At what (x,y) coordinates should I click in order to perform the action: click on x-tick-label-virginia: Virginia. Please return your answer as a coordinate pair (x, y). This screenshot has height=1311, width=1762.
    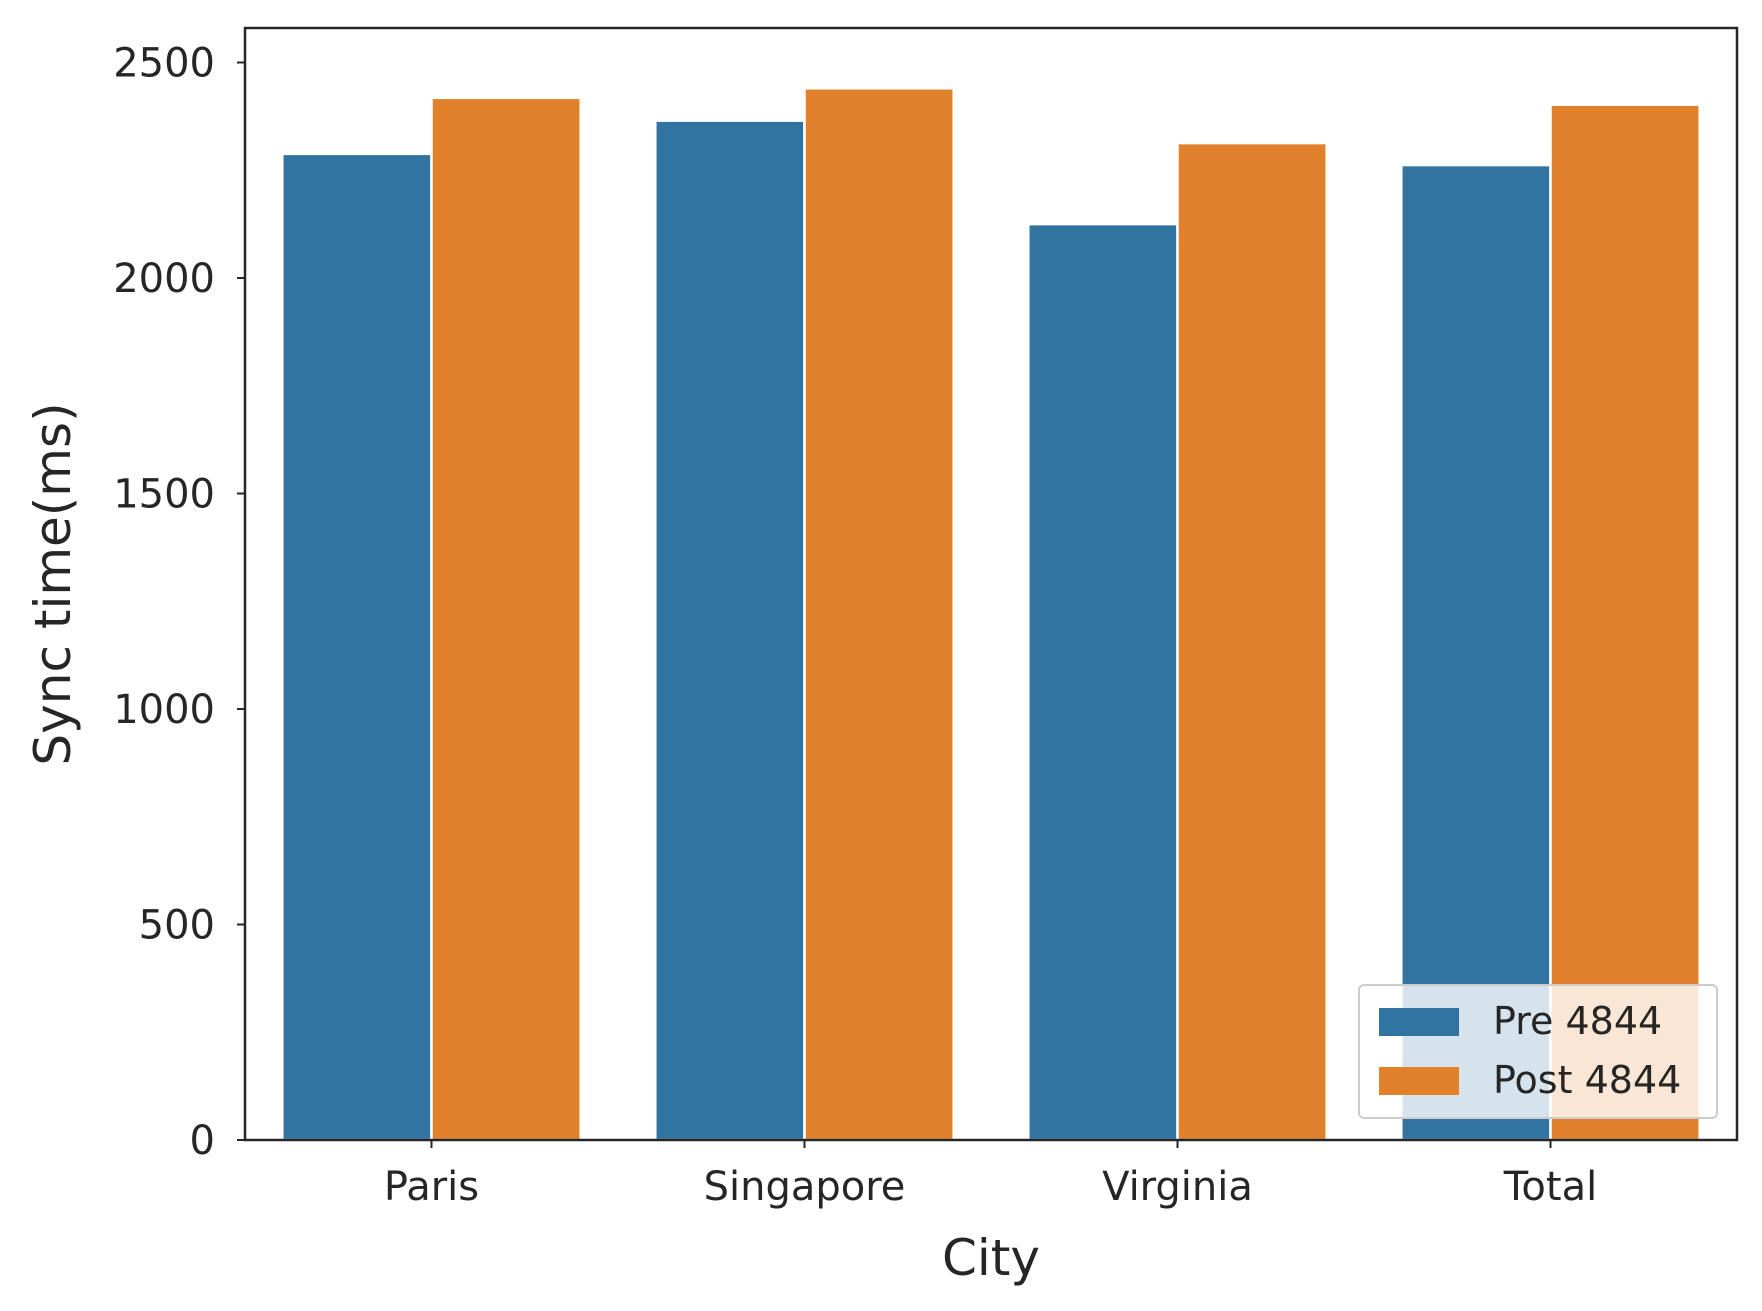
    Looking at the image, I should click on (1177, 1187).